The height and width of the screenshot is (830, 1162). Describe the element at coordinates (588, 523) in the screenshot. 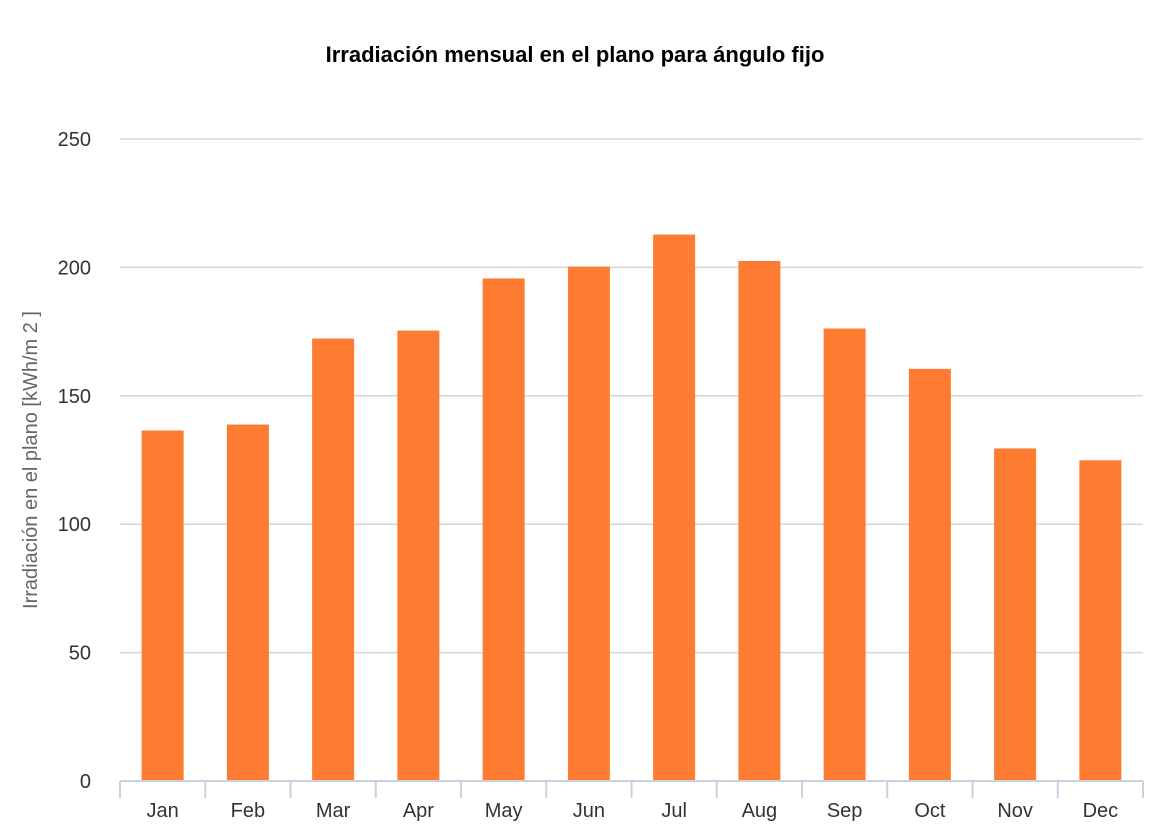

I see `bar-jun` at that location.